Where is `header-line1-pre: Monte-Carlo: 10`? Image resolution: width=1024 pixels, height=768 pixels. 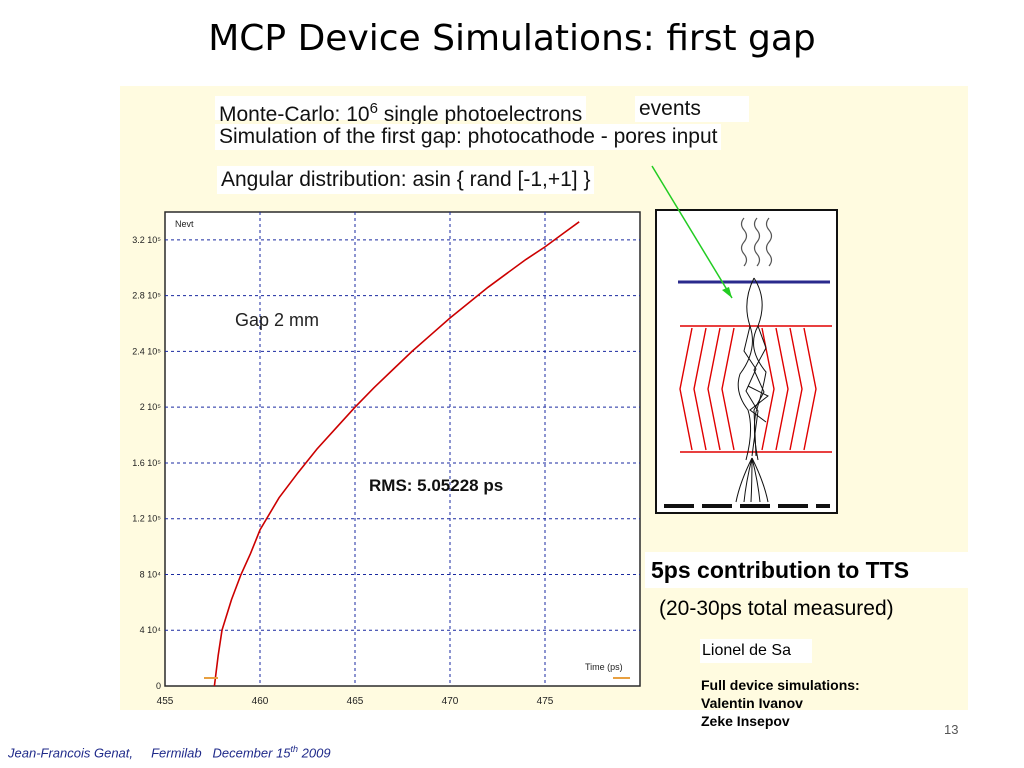
header-line1-pre: Monte-Carlo: 10 is located at coordinates (294, 114).